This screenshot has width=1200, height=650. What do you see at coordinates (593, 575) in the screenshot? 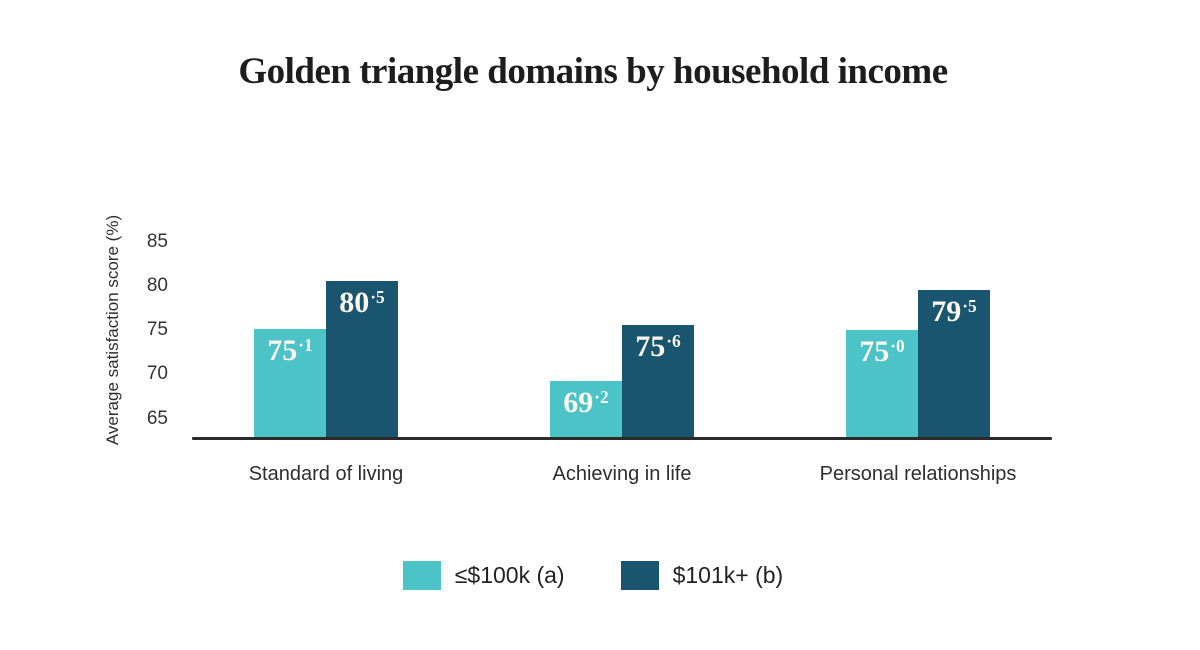
I see `legend: ≤$100k (a) $101k+ (b)` at bounding box center [593, 575].